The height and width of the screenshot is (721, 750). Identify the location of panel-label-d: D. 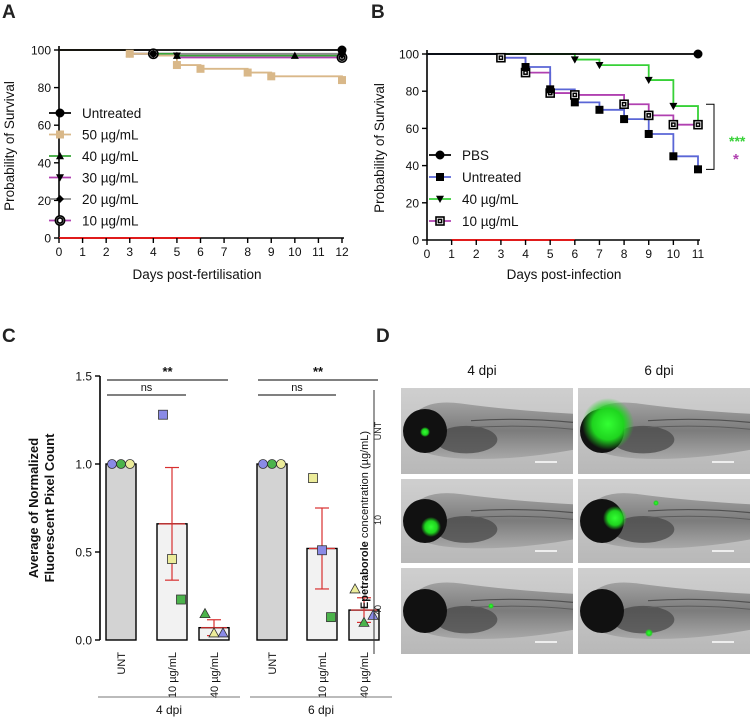
(383, 336).